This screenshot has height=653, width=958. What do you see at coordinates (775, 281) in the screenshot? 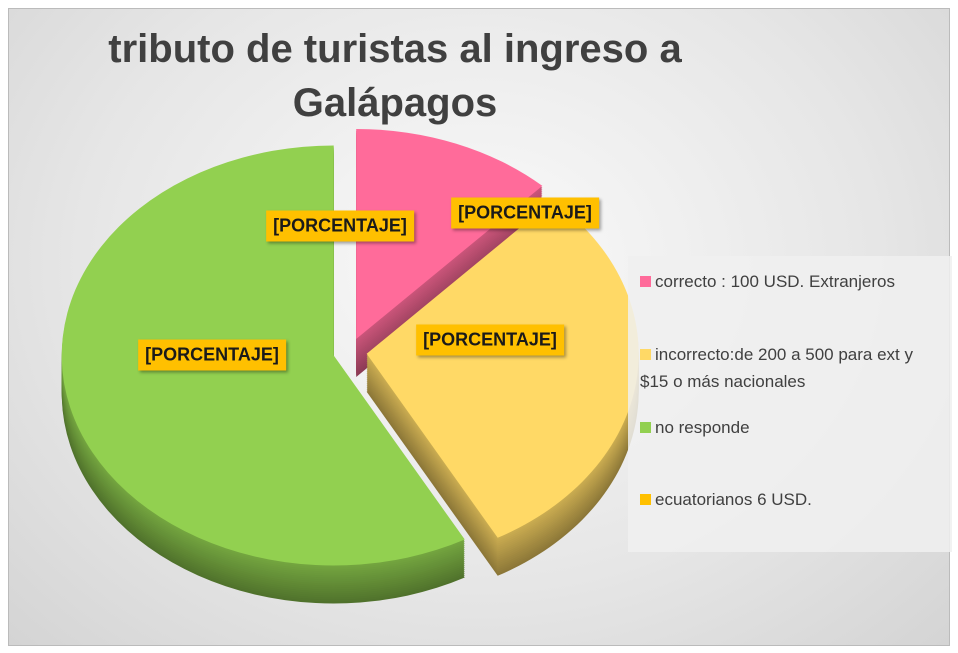
I see `legend-label: correcto : 100 USD. Extranjeros` at bounding box center [775, 281].